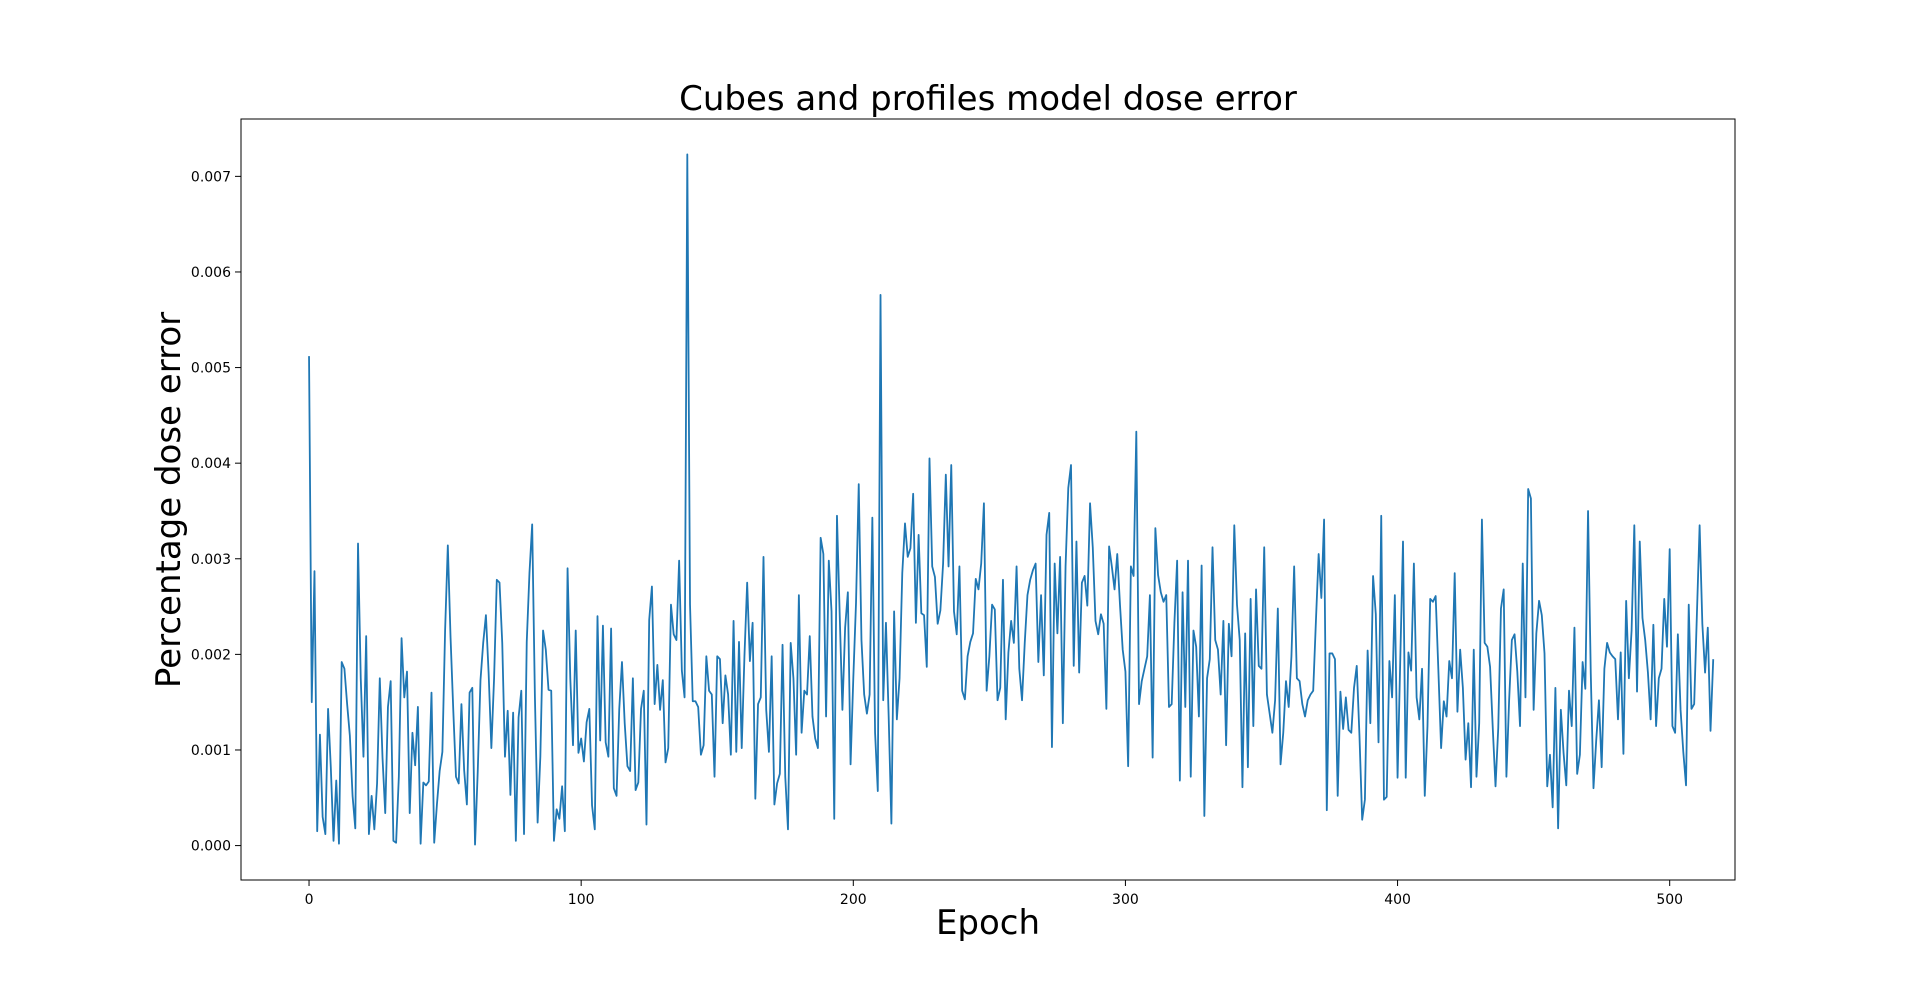 This screenshot has width=1920, height=983. What do you see at coordinates (211, 464) in the screenshot?
I see `y-tick-label: 0.004` at bounding box center [211, 464].